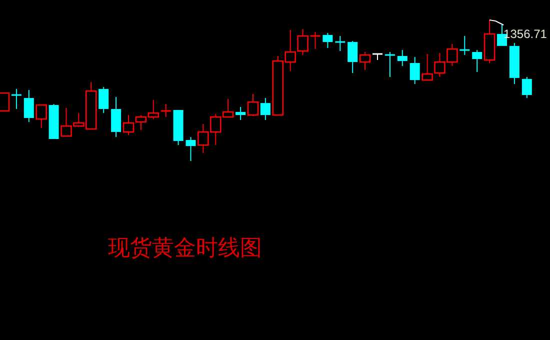 This screenshot has height=340, width=550. Describe the element at coordinates (526, 34) in the screenshot. I see `annotation: 1356.71` at that location.